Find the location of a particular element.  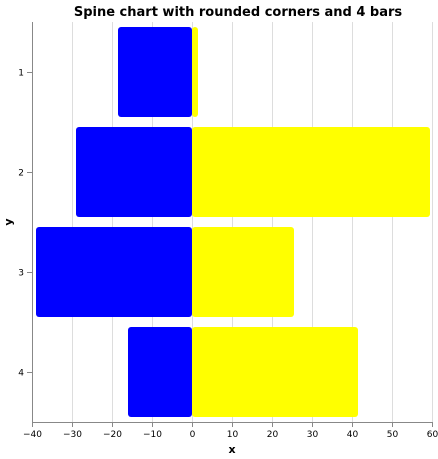

x-tick-label: 10 is located at coordinates (233, 435).